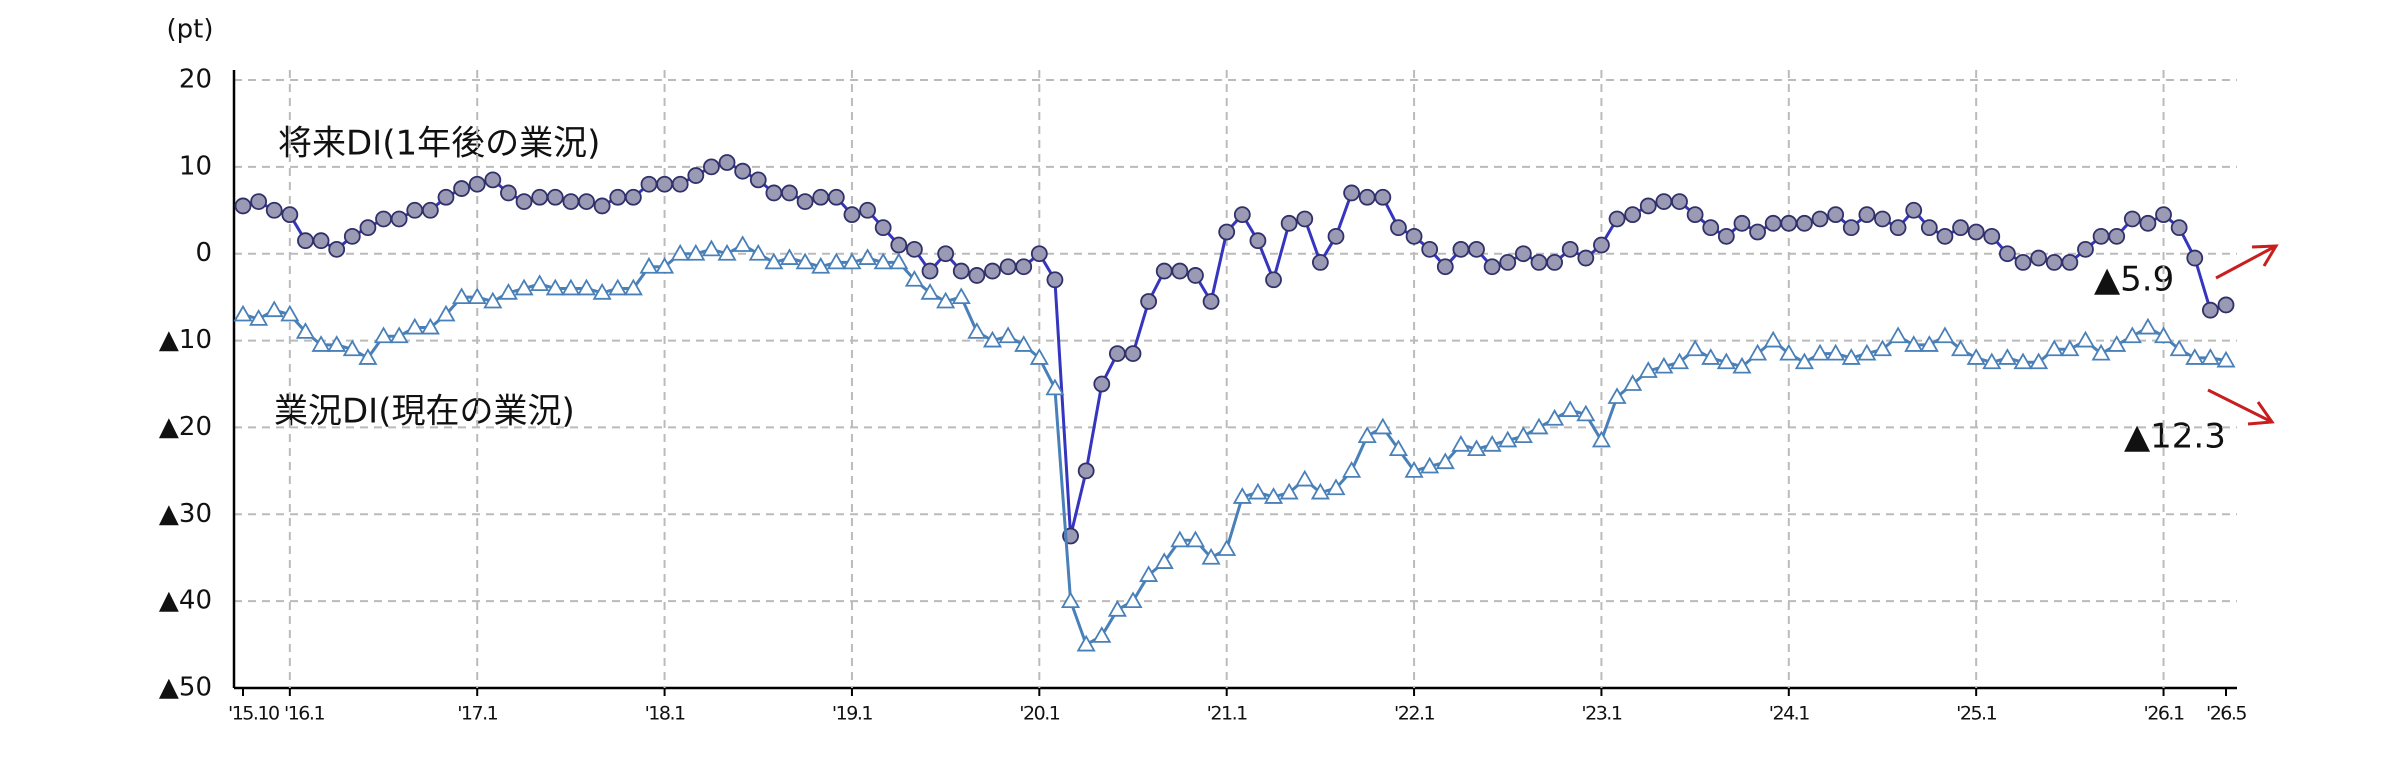  I want to click on arrow-head, so click(2265, 255).